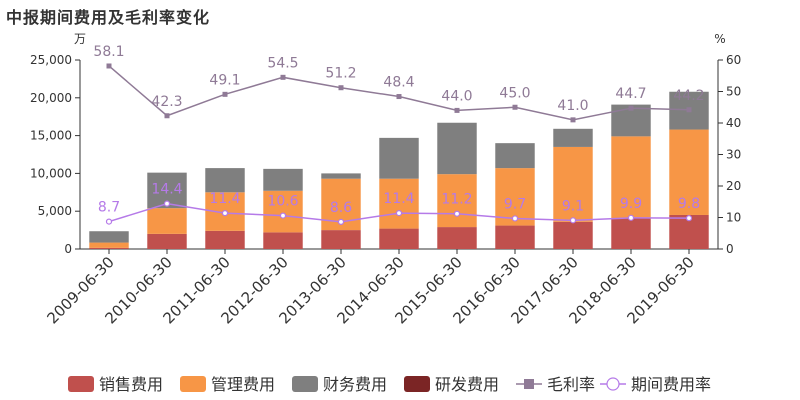  Describe the element at coordinates (131, 384) in the screenshot. I see `legend-label: 销售费用` at that location.